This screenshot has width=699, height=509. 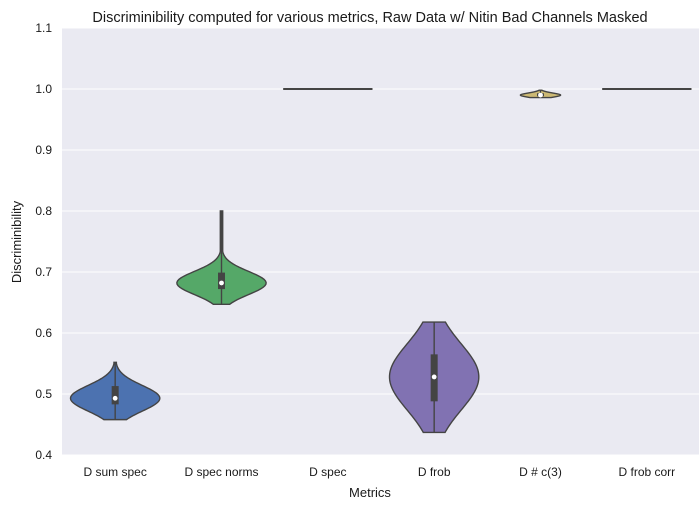 I want to click on x-tick-label: D frob corr, so click(x=646, y=472).